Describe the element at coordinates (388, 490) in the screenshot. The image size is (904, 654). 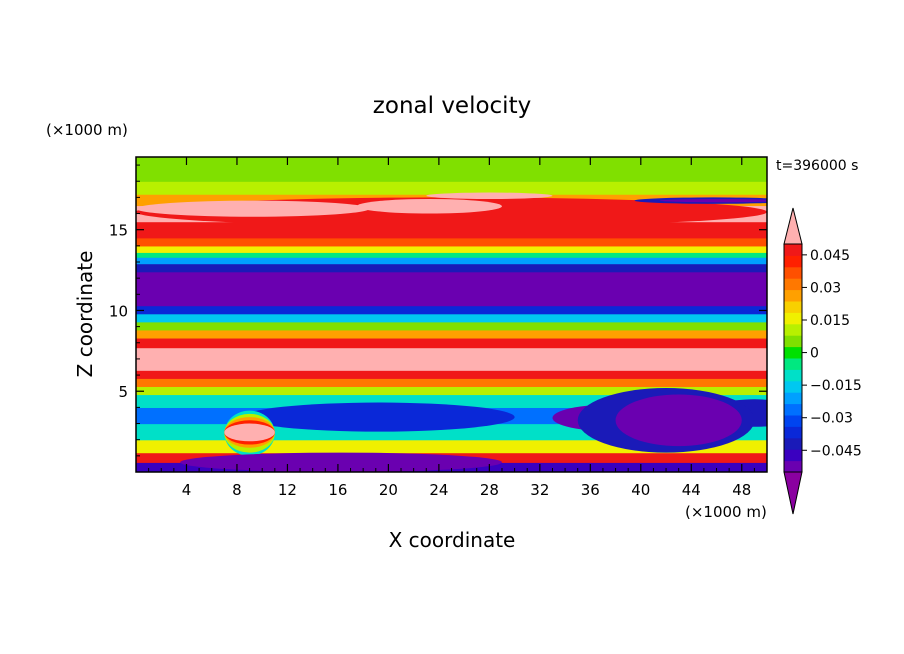
I see `x-tick-label: 20` at that location.